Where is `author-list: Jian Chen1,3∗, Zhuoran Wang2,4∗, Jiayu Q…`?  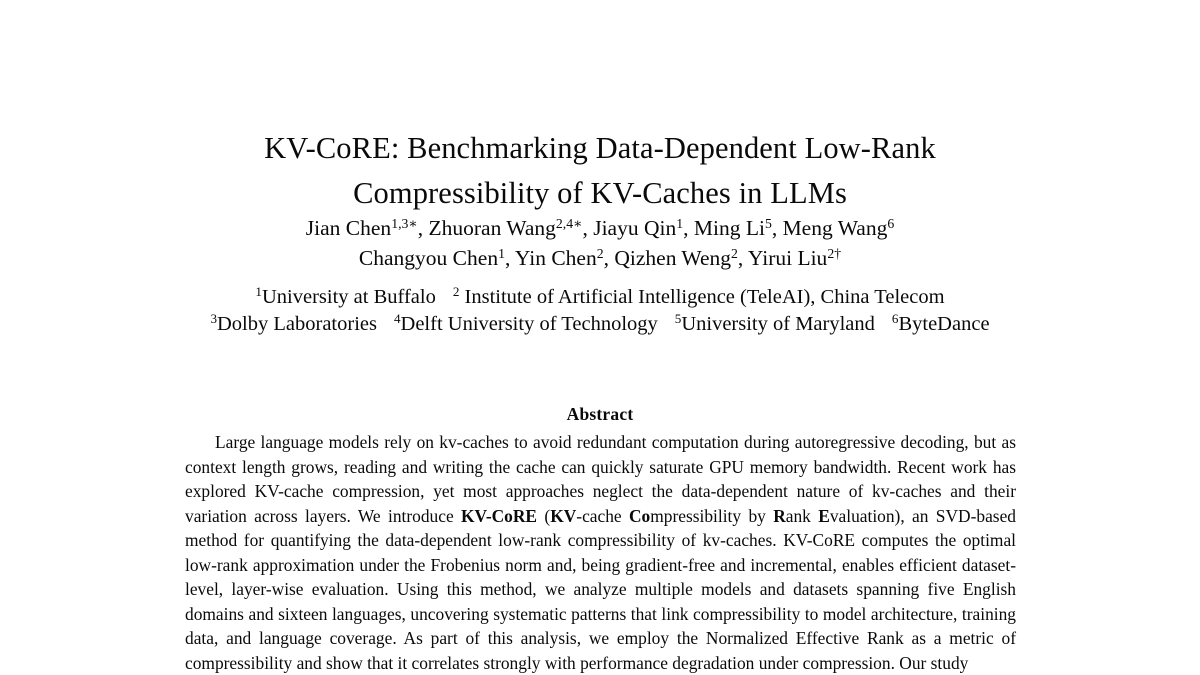
author-list: Jian Chen1,3∗, Zhuoran Wang2,4∗, Jiayu Q… is located at coordinates (600, 243).